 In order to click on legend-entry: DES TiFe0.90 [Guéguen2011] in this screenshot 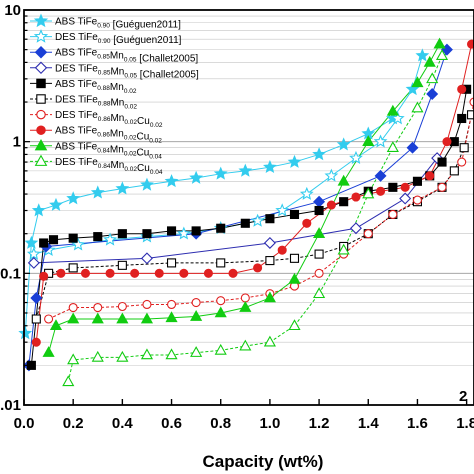, I will do `click(106, 37)`.